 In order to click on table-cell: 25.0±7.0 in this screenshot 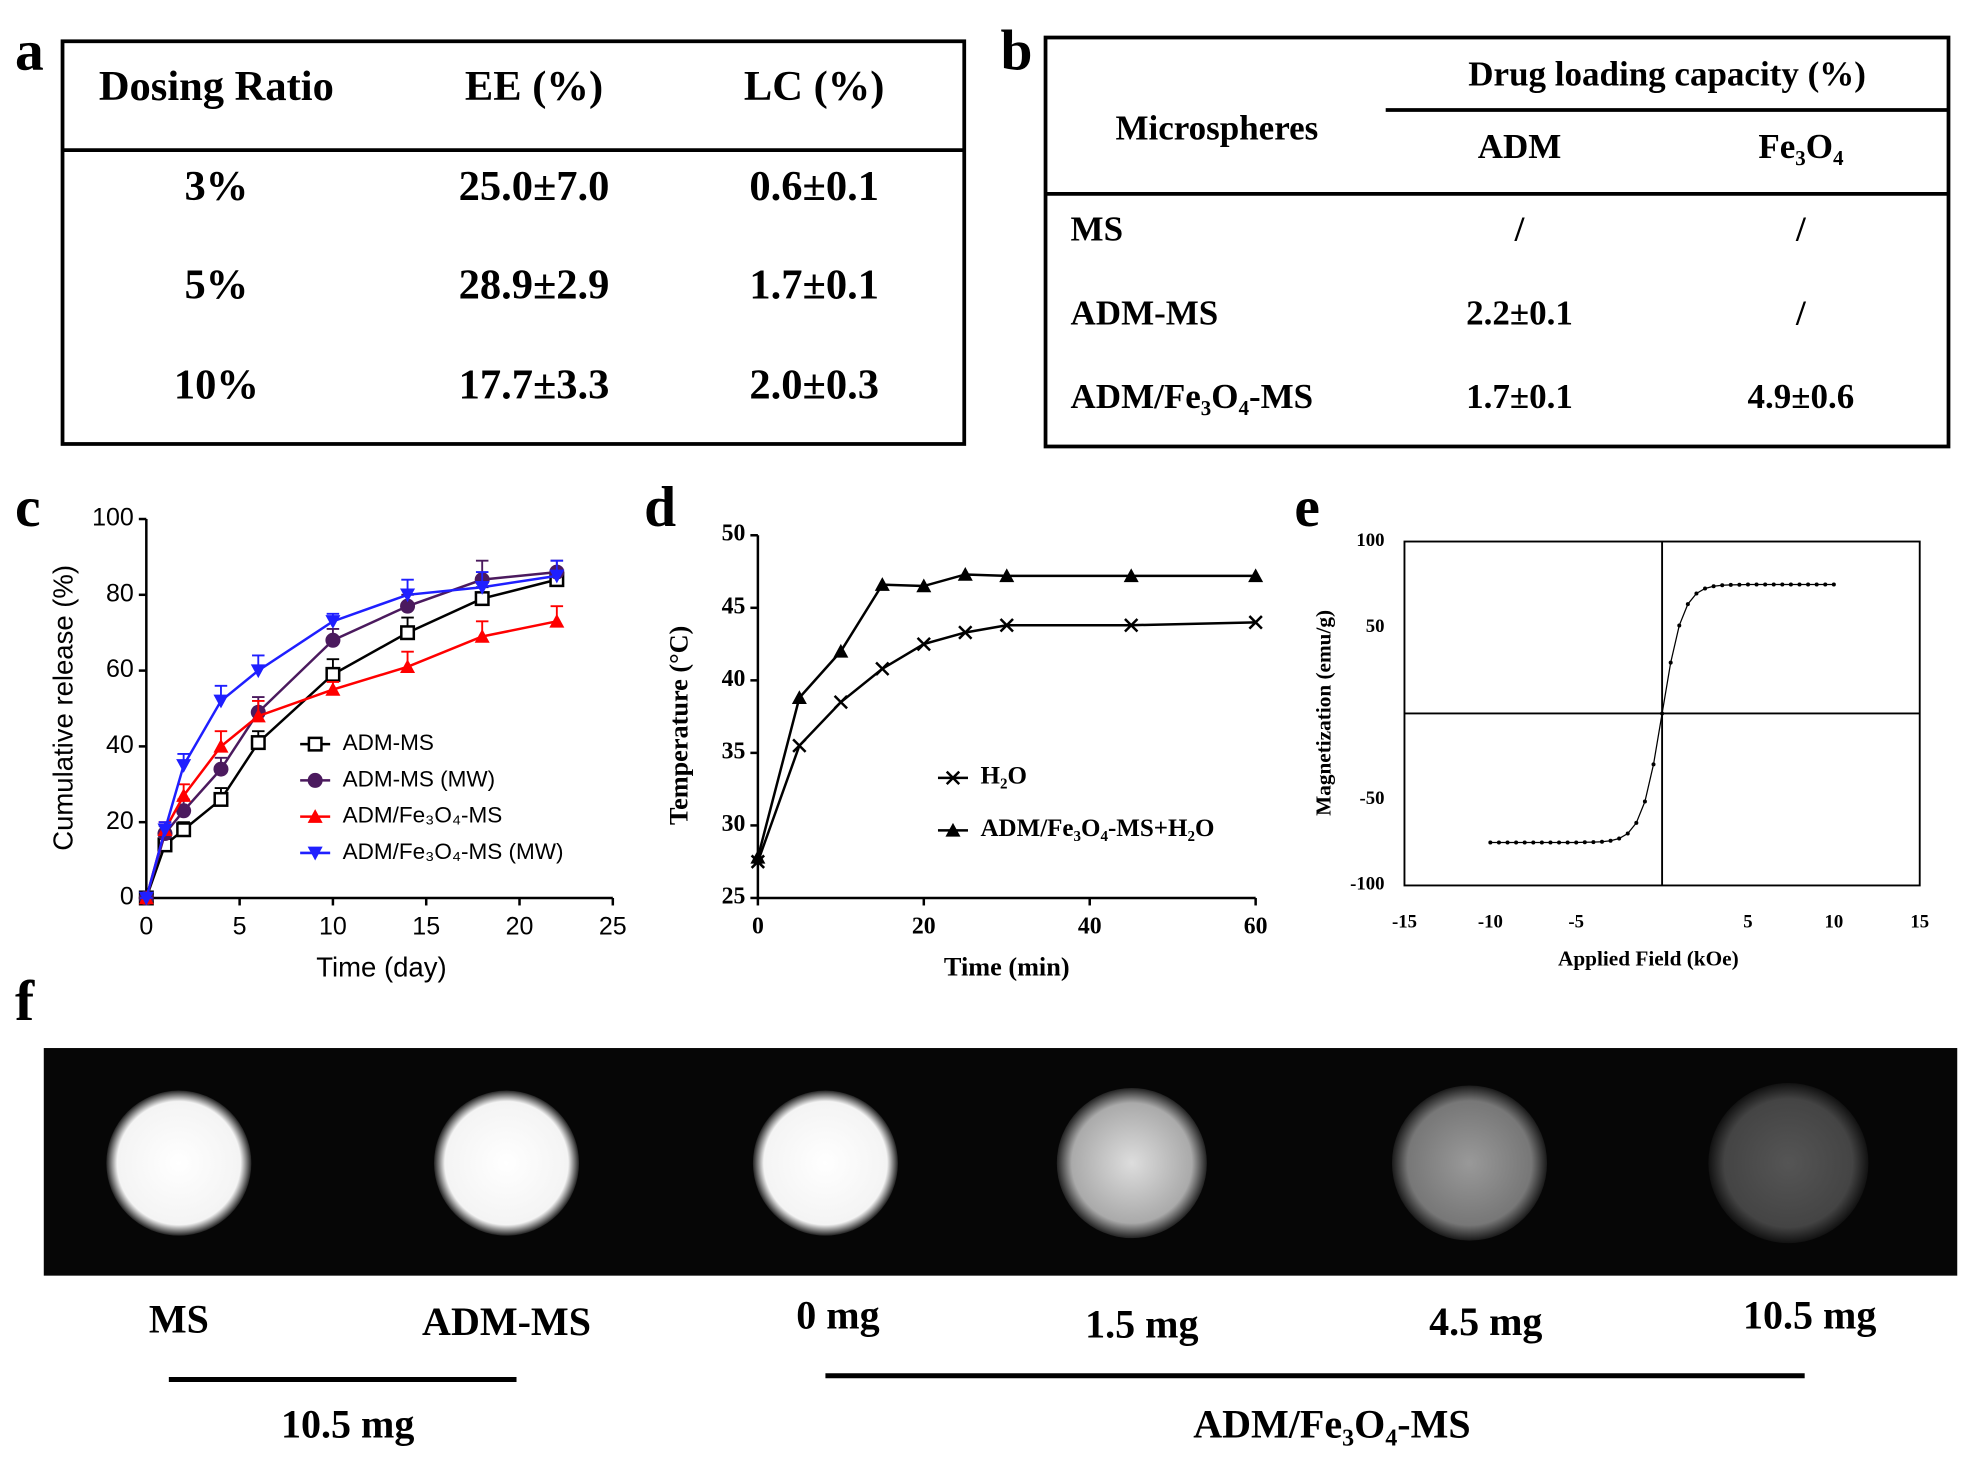, I will do `click(534, 186)`.